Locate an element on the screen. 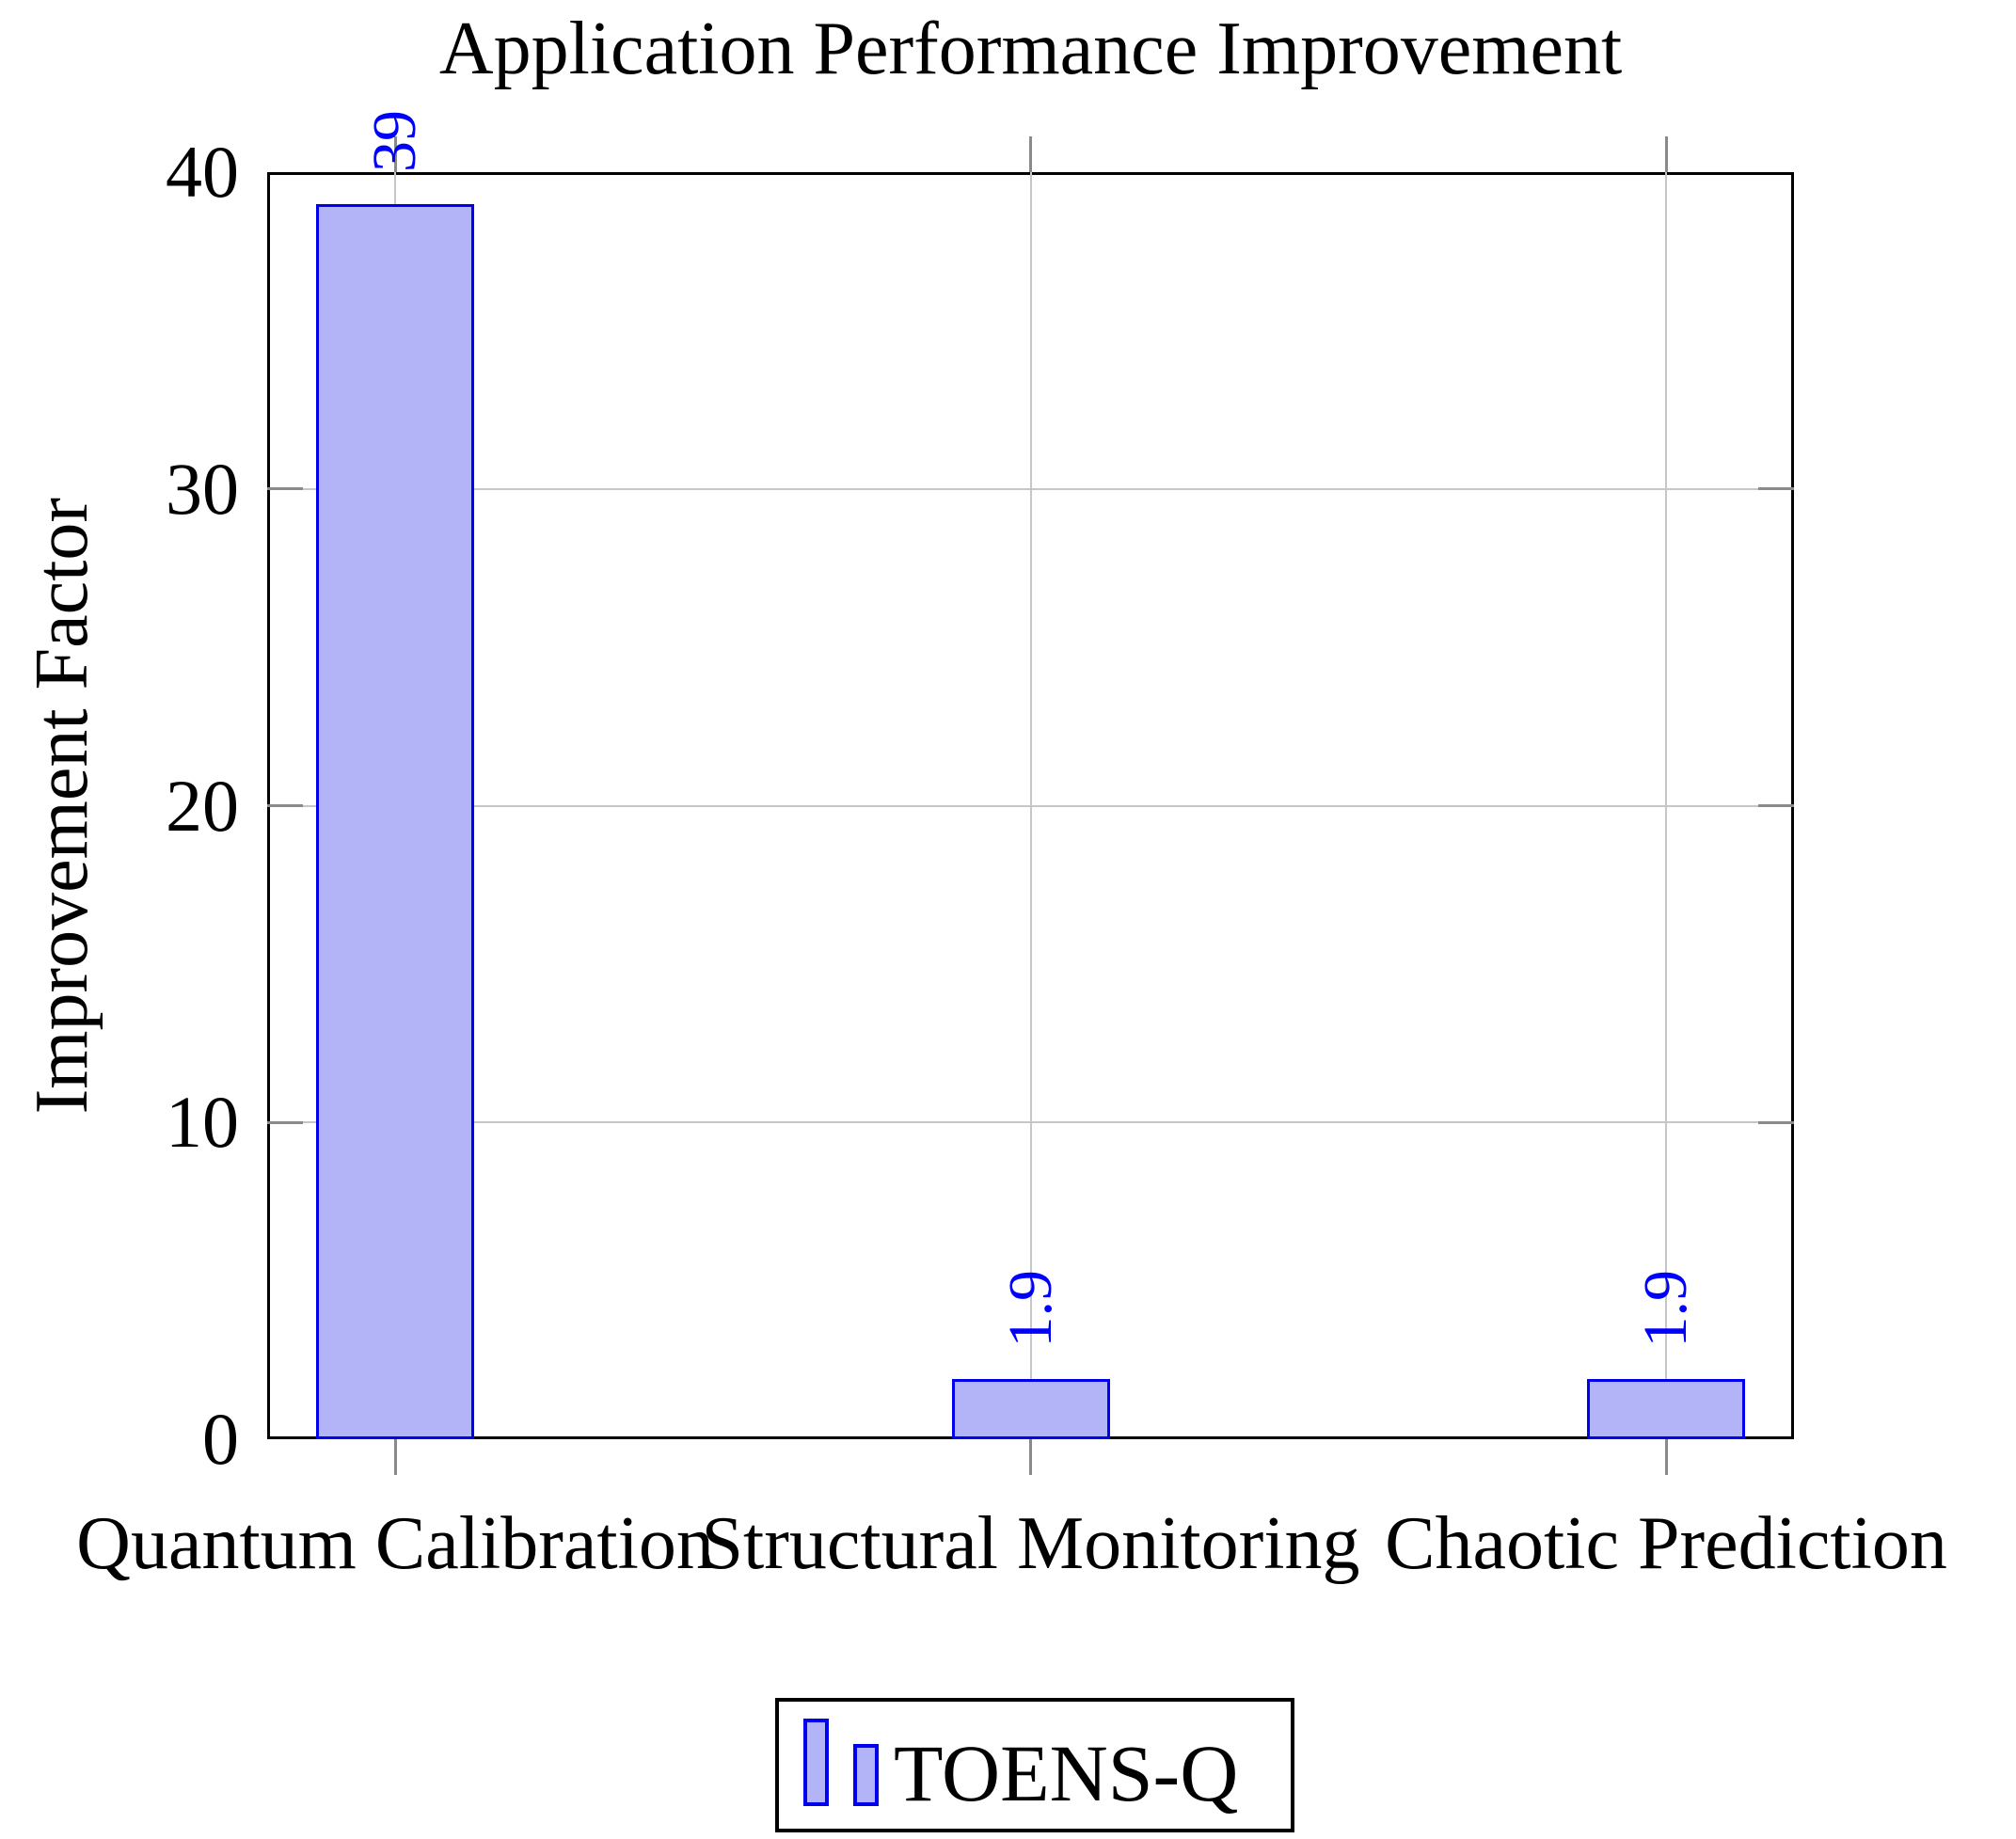 This screenshot has width=2016, height=1839. x-tick-label: Quantum Calibration is located at coordinates (395, 1543).